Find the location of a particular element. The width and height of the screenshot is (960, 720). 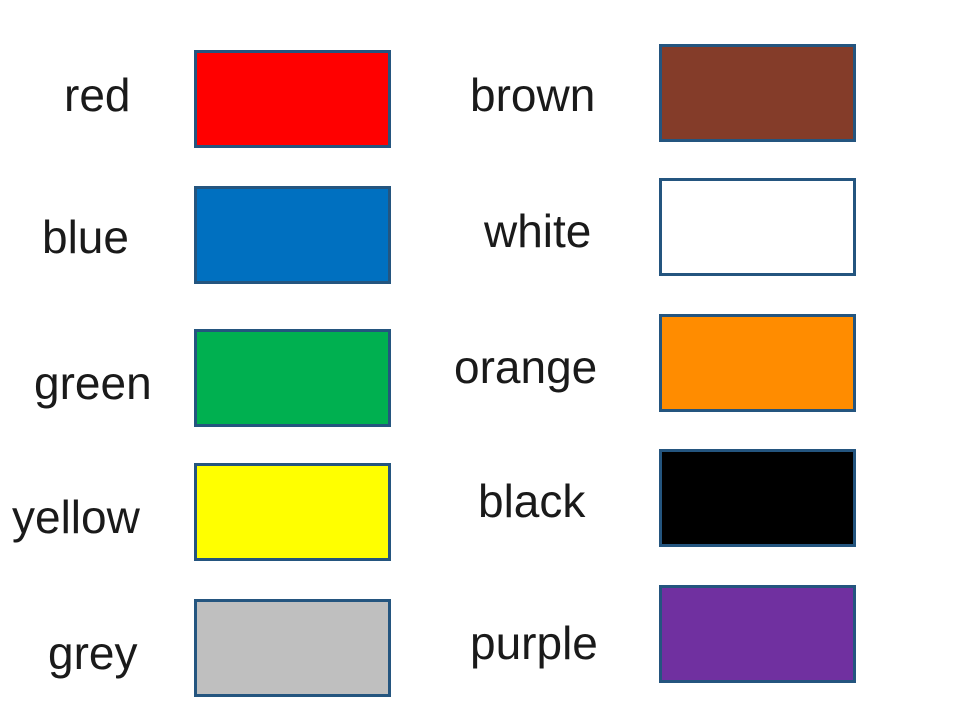

color-label-purple: purple is located at coordinates (534, 643).